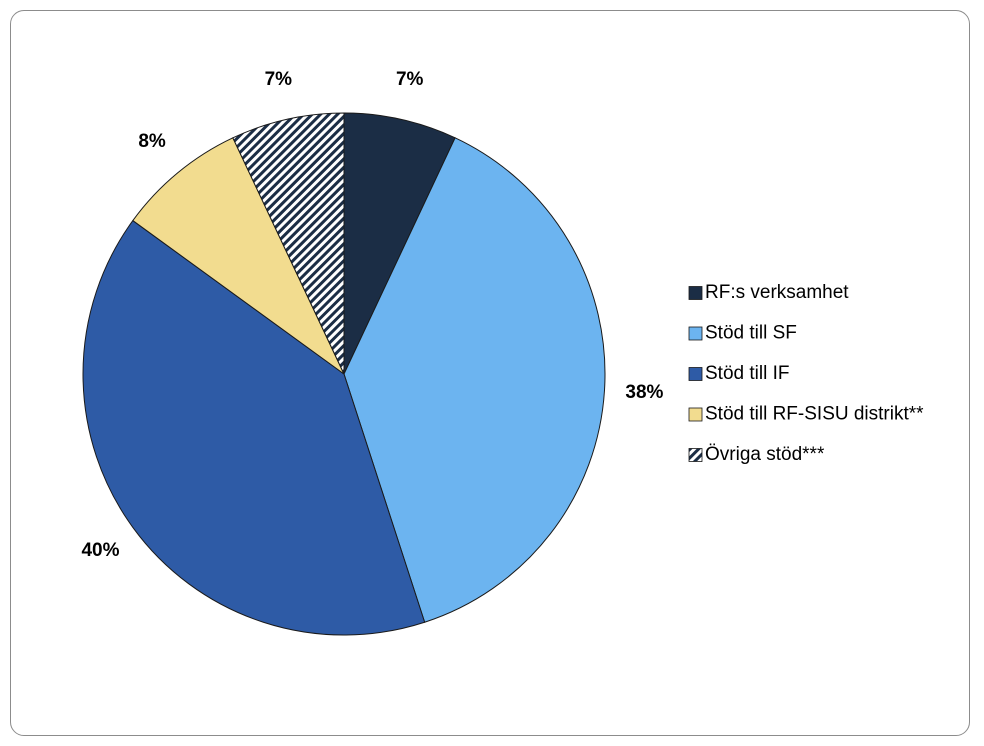  What do you see at coordinates (814, 414) in the screenshot?
I see `legend-label-st-d-till-rf-sisu-distrikt: Stöd till RF-SISU distrikt**` at bounding box center [814, 414].